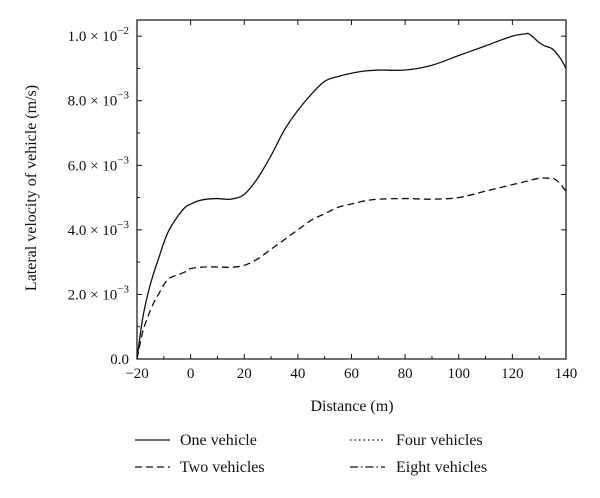 This screenshot has height=498, width=600. I want to click on legend-entry-four-vehicles: Four vehicles, so click(416, 440).